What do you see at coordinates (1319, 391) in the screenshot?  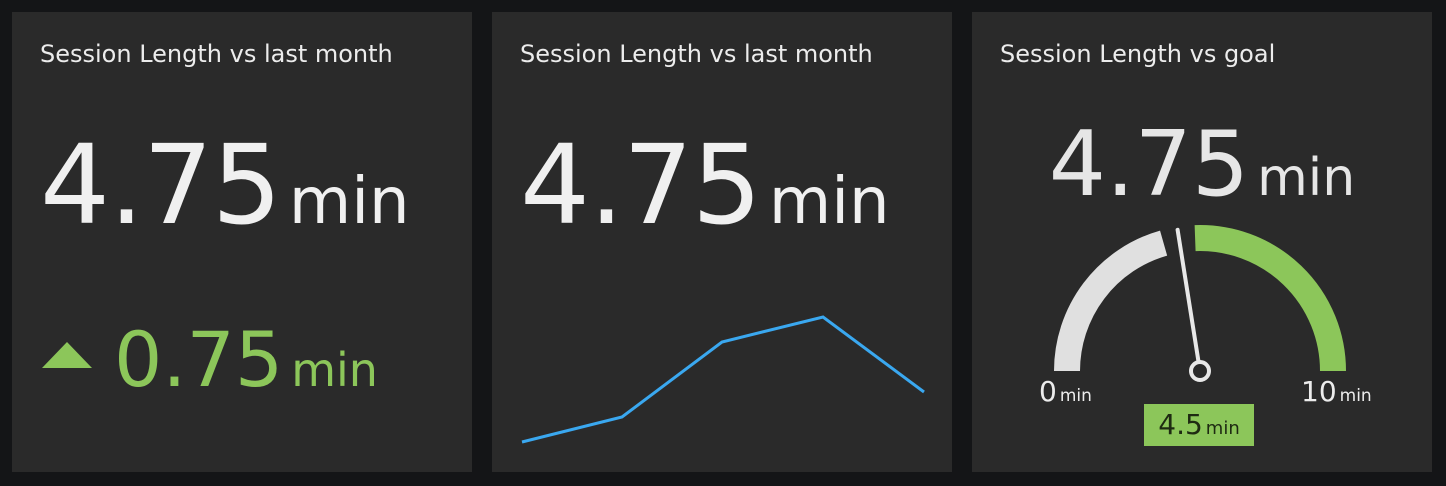 I see `gauge-max-value: 10` at bounding box center [1319, 391].